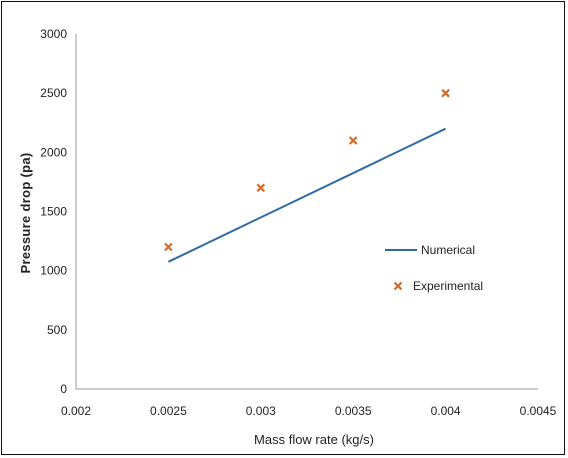 Image resolution: width=568 pixels, height=458 pixels. Describe the element at coordinates (448, 286) in the screenshot. I see `legend-label: Experimental` at that location.